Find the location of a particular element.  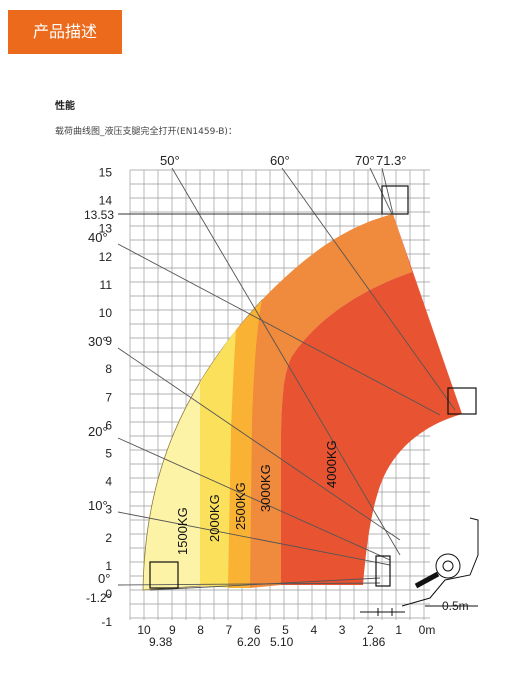

y-tick-label: 7 is located at coordinates (108, 397).